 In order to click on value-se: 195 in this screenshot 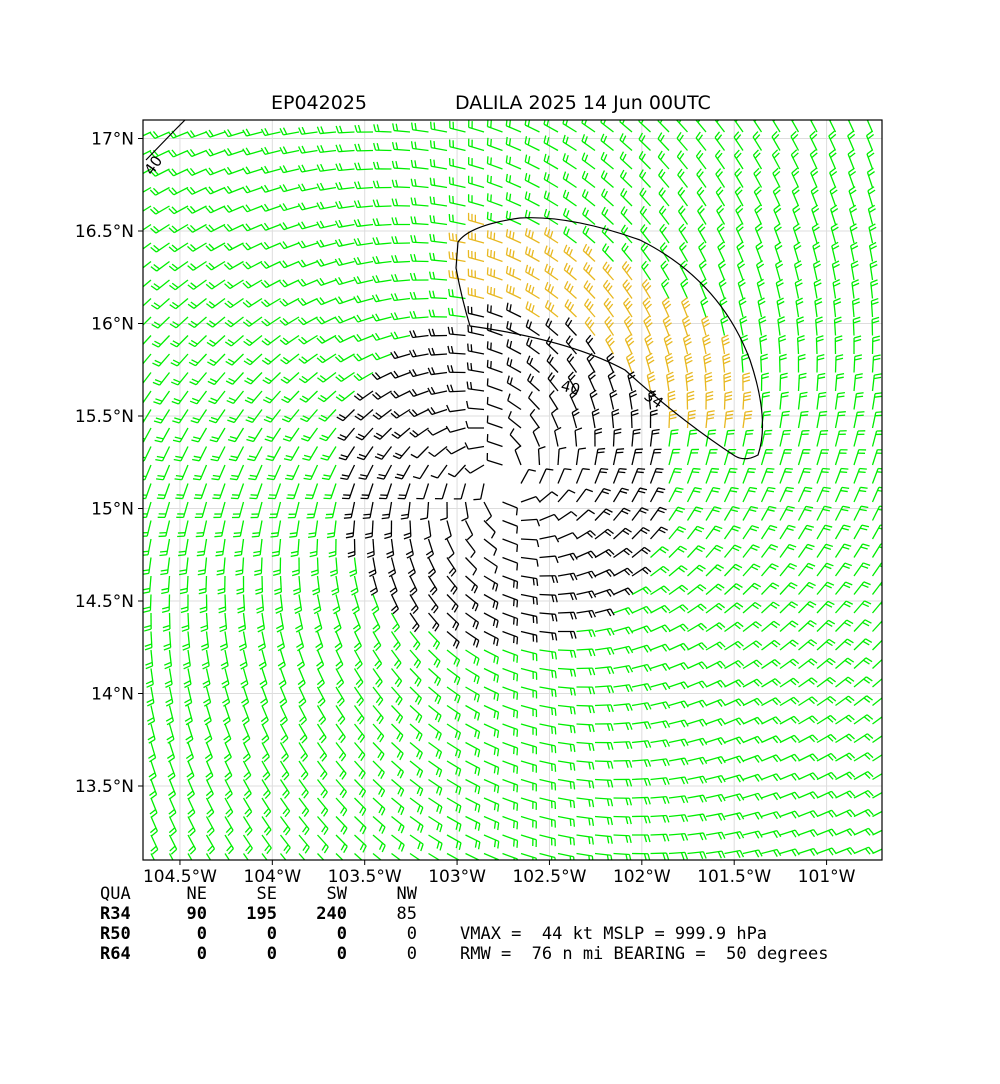, I will do `click(254, 914)`.